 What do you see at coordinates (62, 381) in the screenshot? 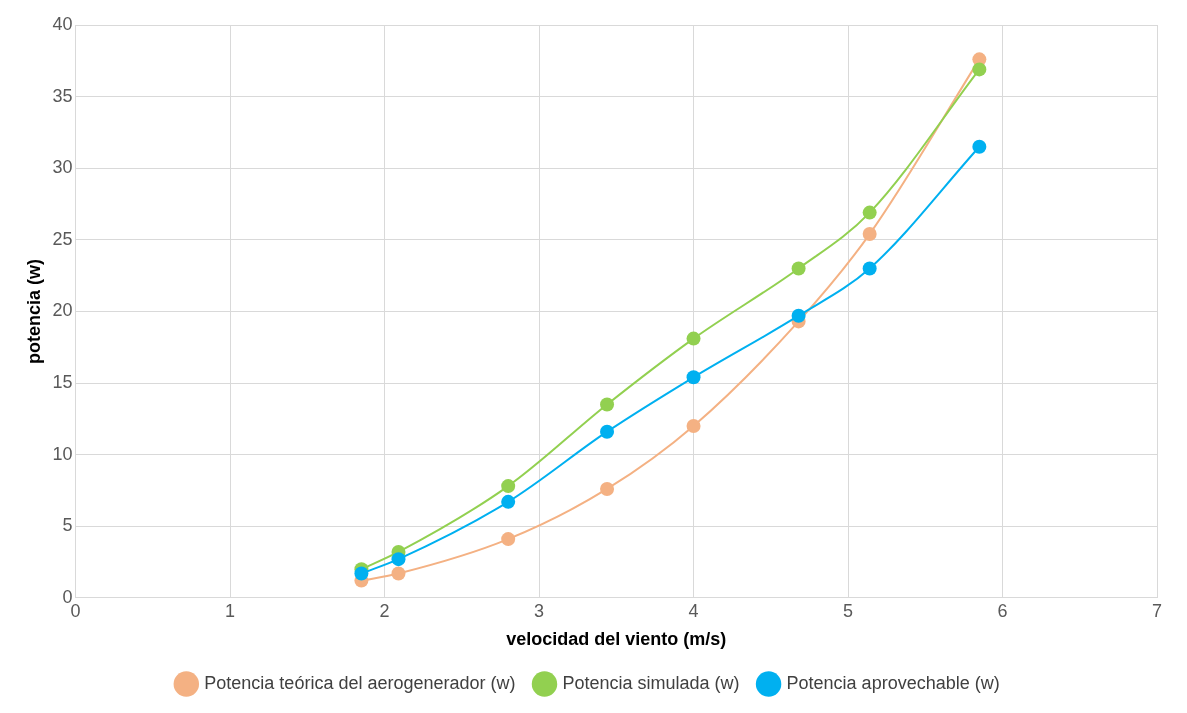
I see `y-tick-label: 15` at bounding box center [62, 381].